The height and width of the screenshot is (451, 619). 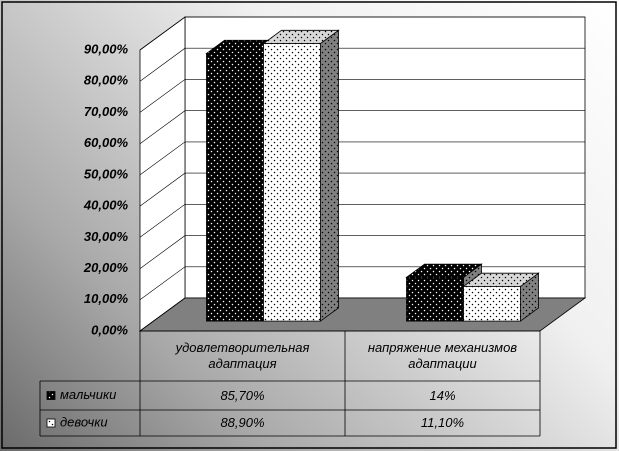 I want to click on y-tick-label: 70,00%, so click(x=106, y=111).